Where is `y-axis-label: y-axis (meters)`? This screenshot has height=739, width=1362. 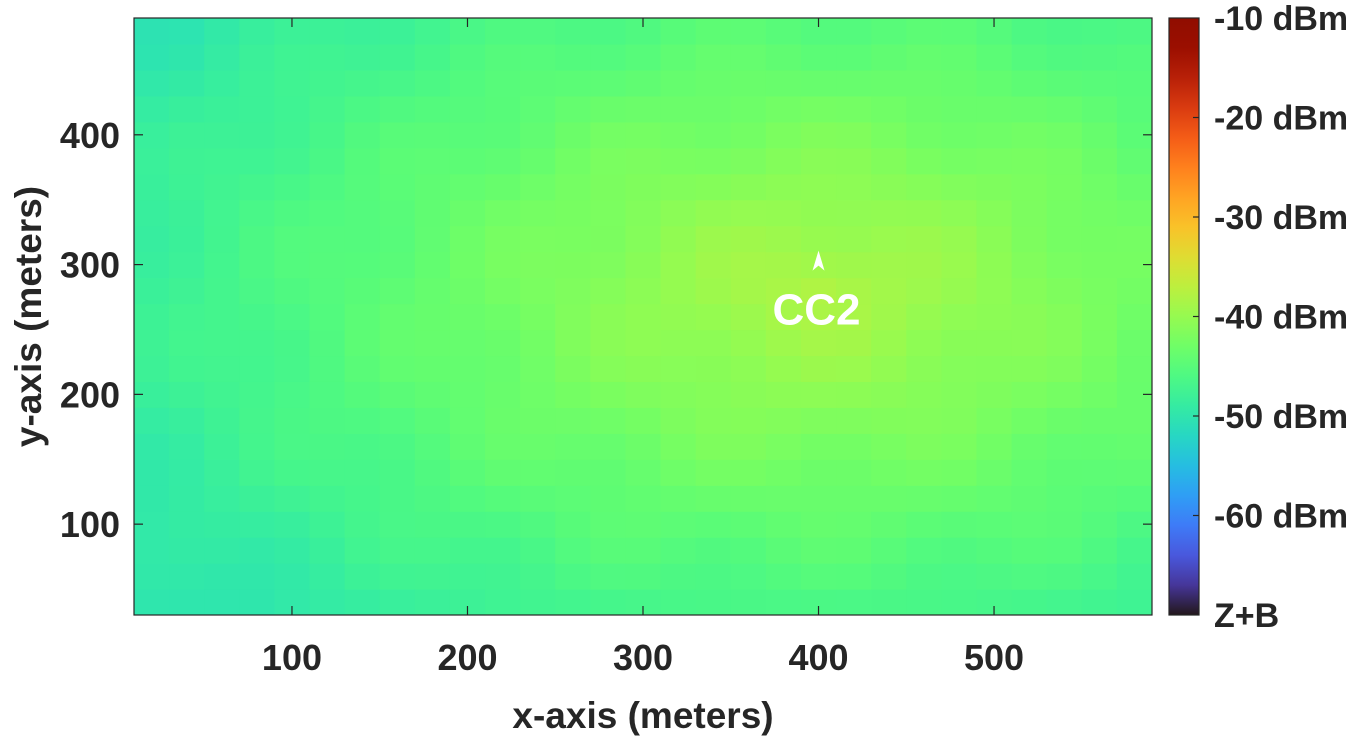
y-axis-label: y-axis (meters) is located at coordinates (28, 316).